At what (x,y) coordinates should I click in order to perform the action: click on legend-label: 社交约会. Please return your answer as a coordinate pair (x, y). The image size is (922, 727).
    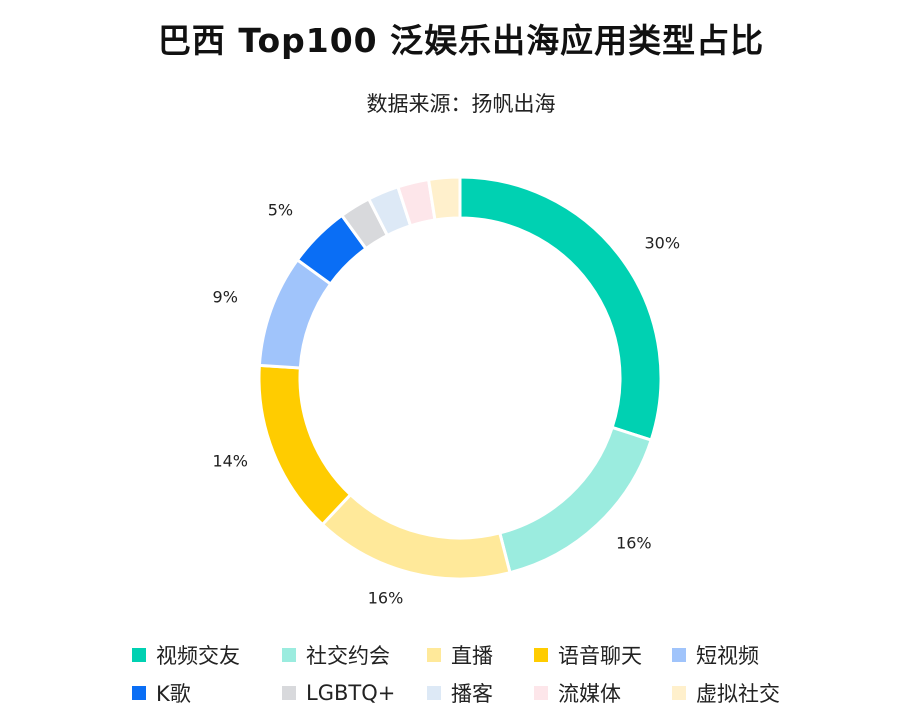
    Looking at the image, I should click on (348, 656).